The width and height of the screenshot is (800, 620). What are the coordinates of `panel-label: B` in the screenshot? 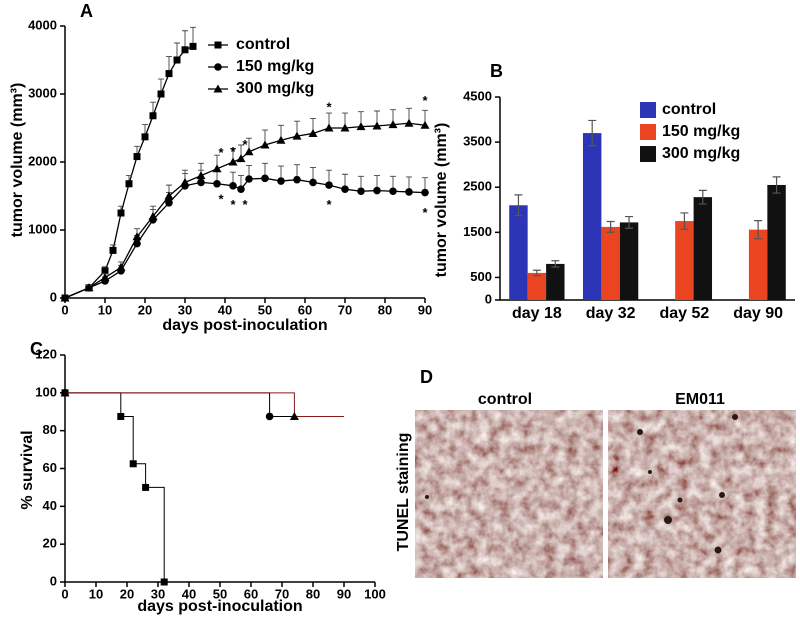 It's located at (496, 71).